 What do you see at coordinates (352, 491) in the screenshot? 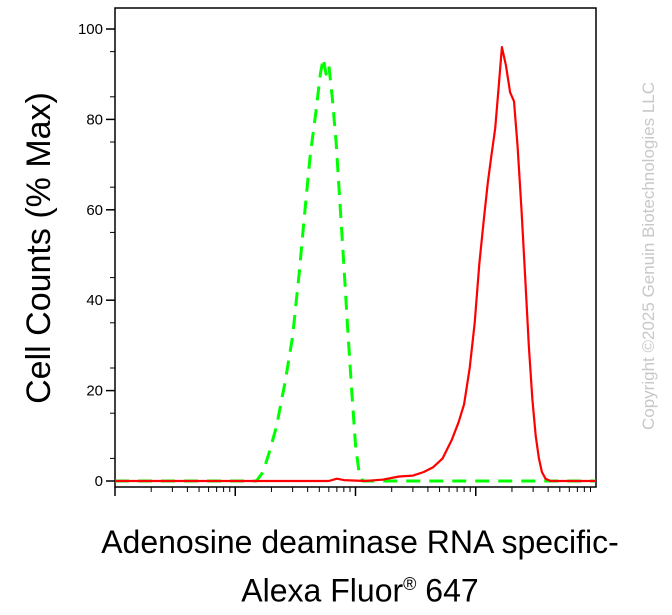
I see `x-axis` at bounding box center [352, 491].